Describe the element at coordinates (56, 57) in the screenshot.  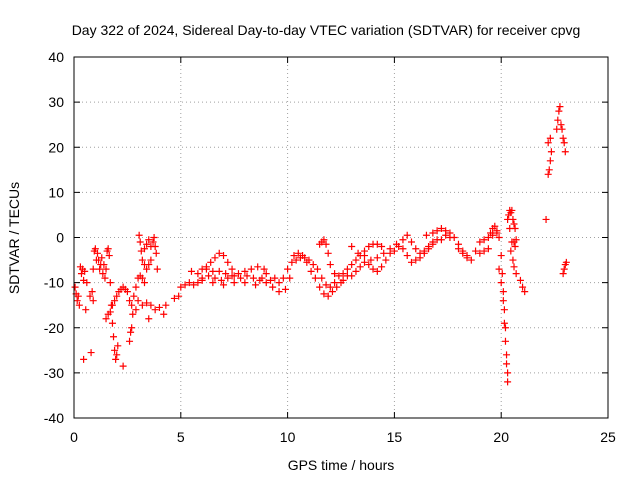
I see `y-tick-label-40: 40` at that location.